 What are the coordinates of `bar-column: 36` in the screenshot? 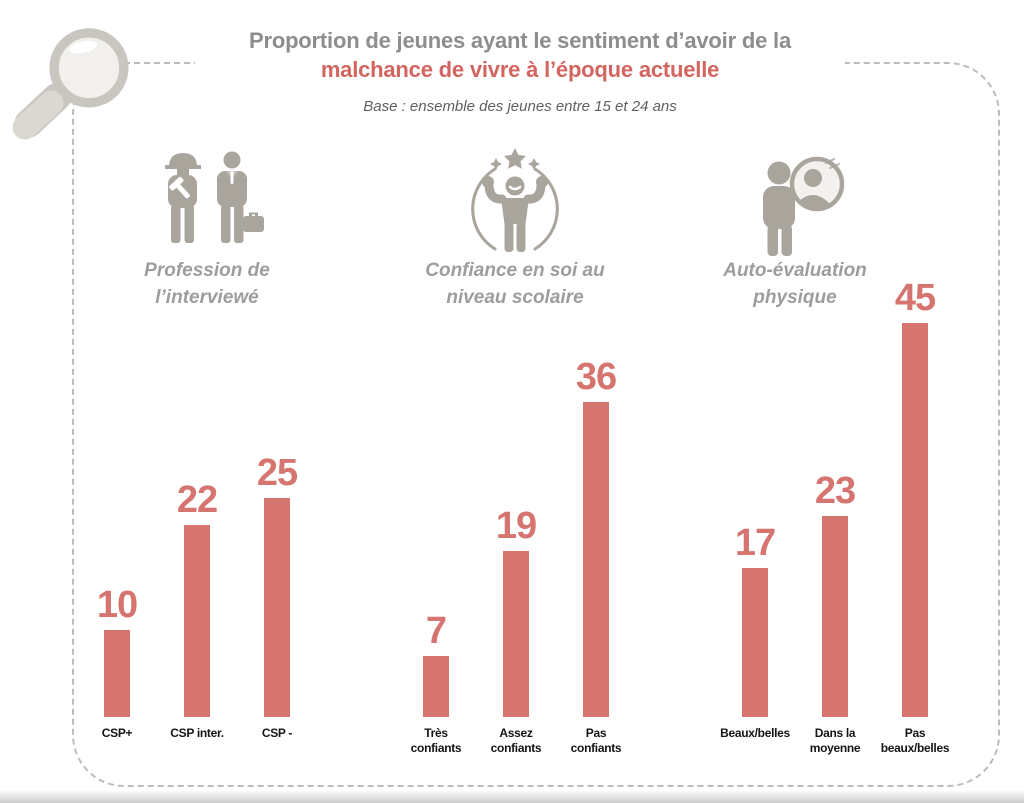 It's located at (596, 488).